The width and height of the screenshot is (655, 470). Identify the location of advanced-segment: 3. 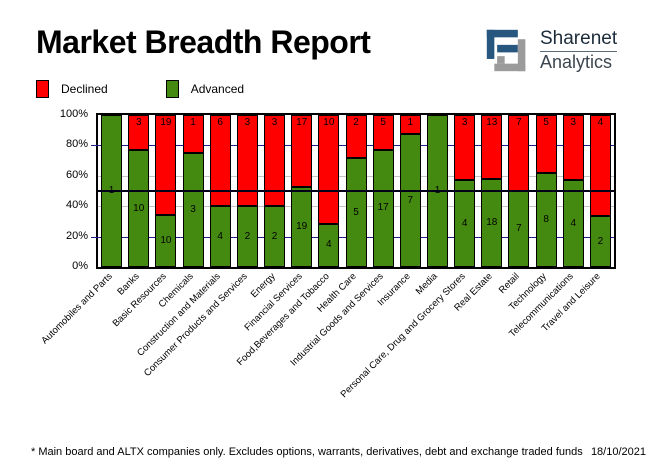
(193, 210).